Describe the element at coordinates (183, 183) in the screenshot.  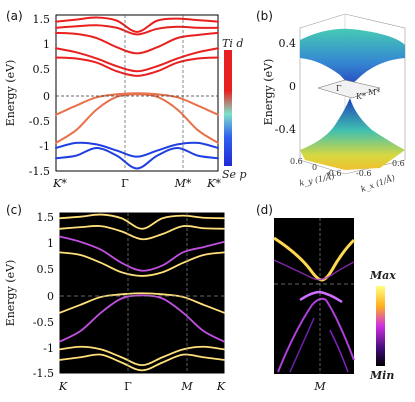
I see `a-xtick: M*` at that location.